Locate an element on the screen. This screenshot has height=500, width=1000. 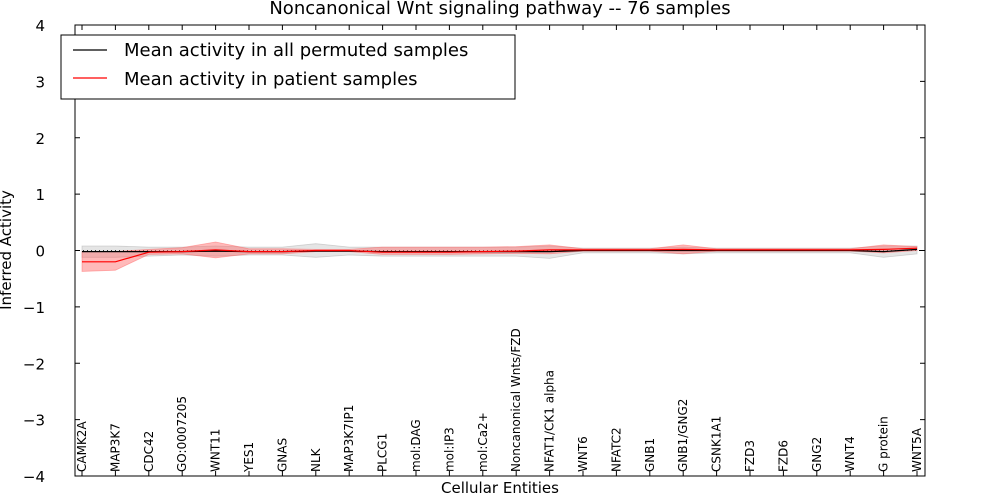
y-tick-label: 0 is located at coordinates (40, 252).